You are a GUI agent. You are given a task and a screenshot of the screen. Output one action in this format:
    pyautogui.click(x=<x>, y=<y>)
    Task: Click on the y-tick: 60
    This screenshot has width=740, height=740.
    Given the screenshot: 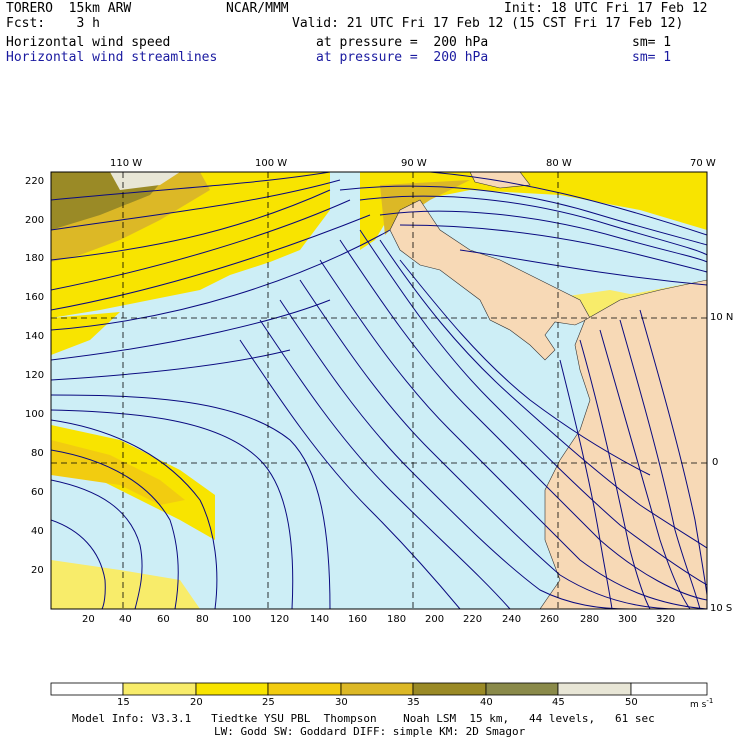 What is the action you would take?
    pyautogui.click(x=37, y=492)
    